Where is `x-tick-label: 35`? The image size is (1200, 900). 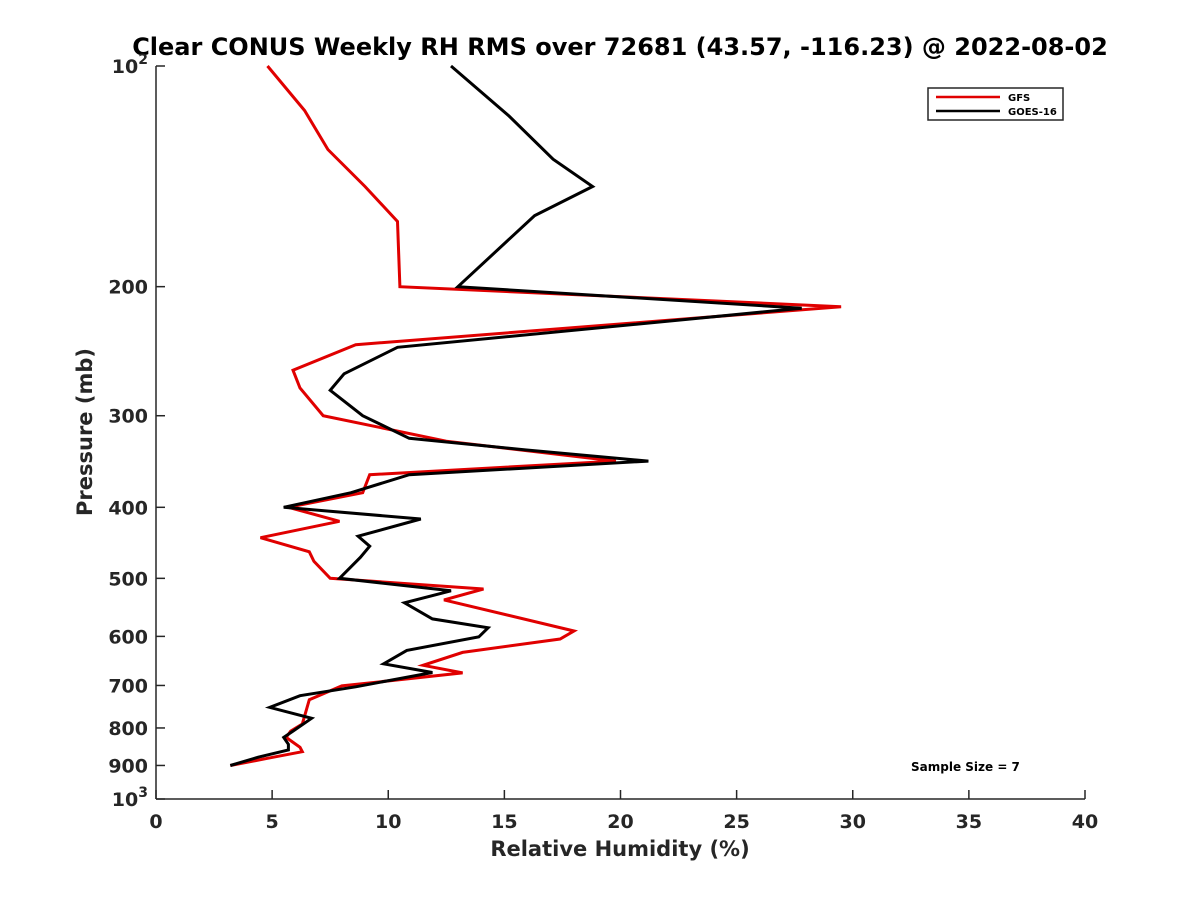
x-tick-label: 35 is located at coordinates (969, 822).